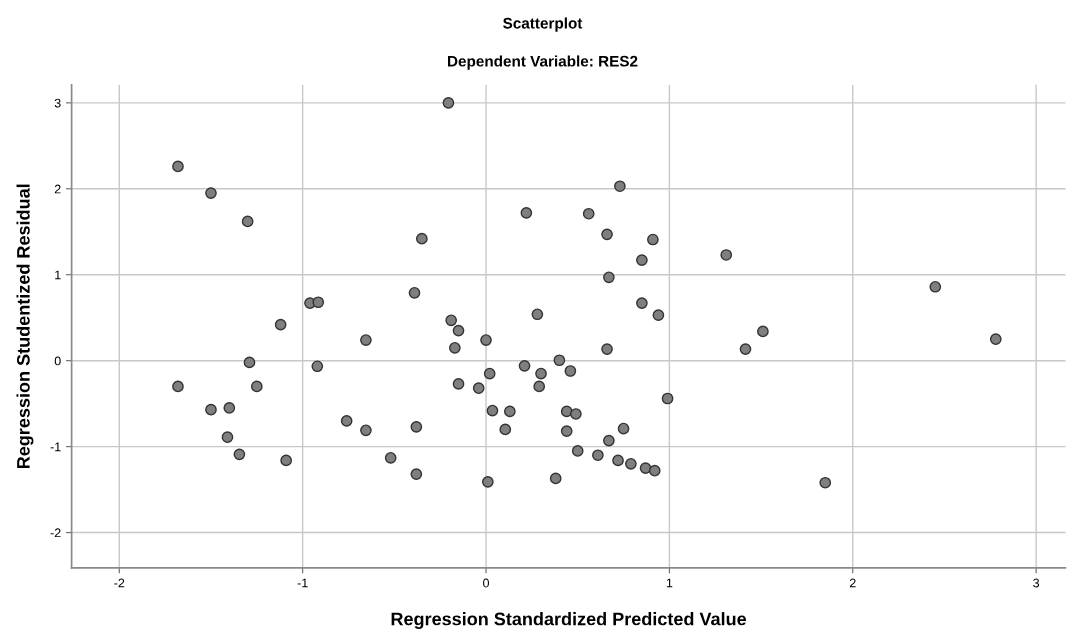 This screenshot has height=633, width=1085. I want to click on y-tick-label: -2, so click(55, 533).